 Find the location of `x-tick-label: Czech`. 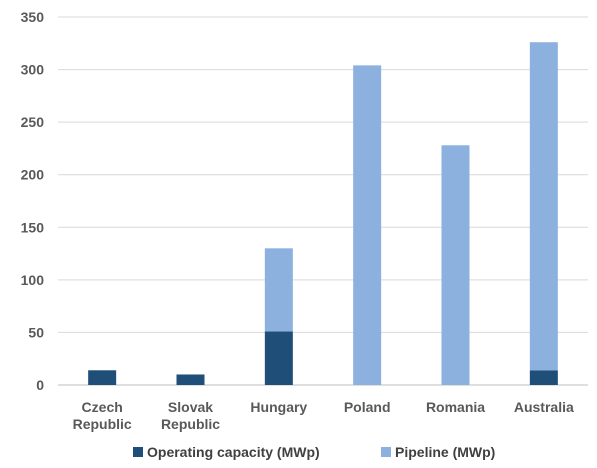

x-tick-label: Czech is located at coordinates (102, 407).